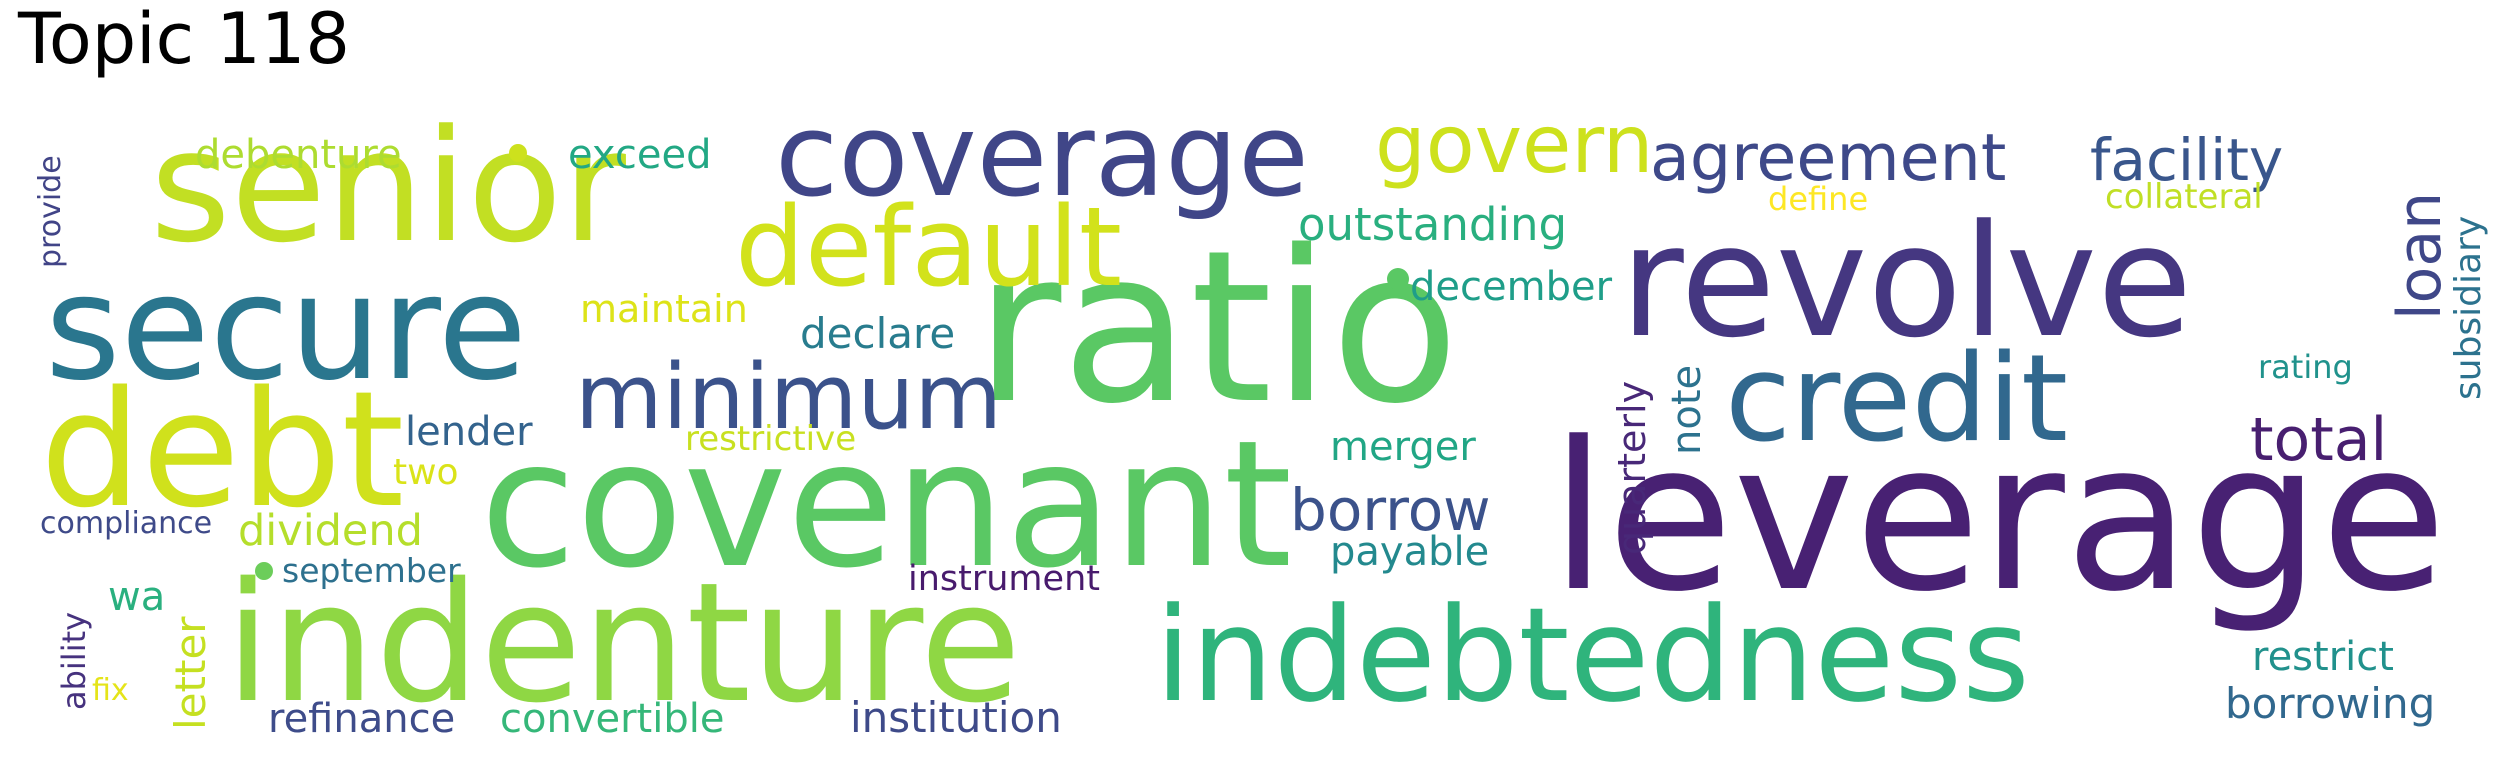 Image resolution: width=2504 pixels, height=764 pixels. What do you see at coordinates (298, 155) in the screenshot?
I see `word-debenture: debenture` at bounding box center [298, 155].